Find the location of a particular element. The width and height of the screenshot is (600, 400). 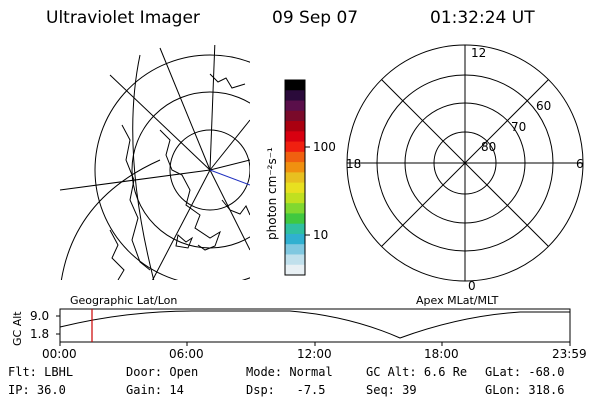

colorbar-tick-100: 100 is located at coordinates (324, 147).